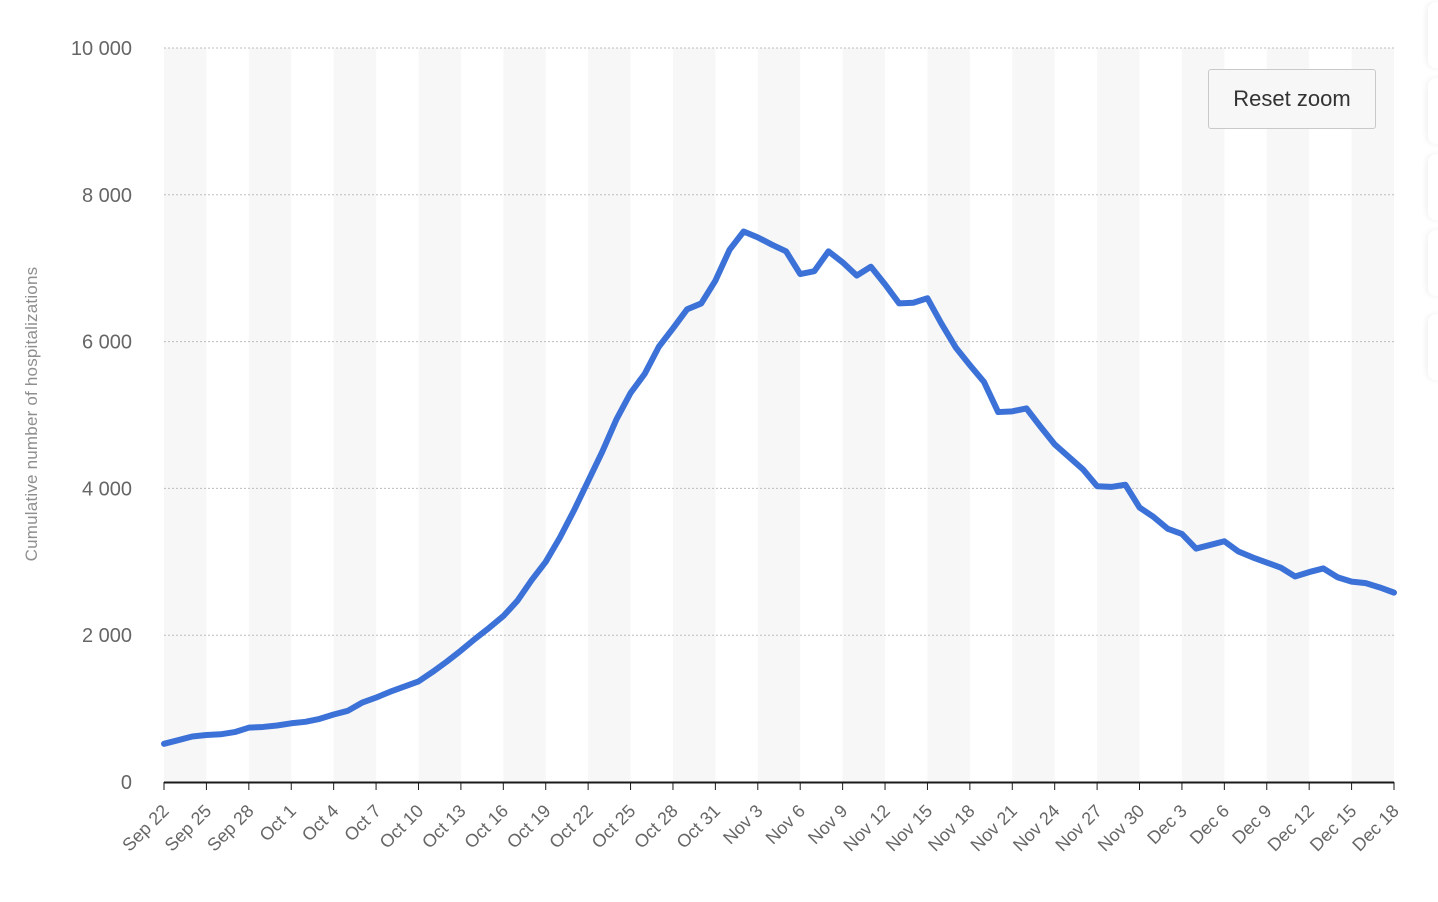 The height and width of the screenshot is (902, 1438). I want to click on x-tick-label: Sep 22, so click(145, 828).